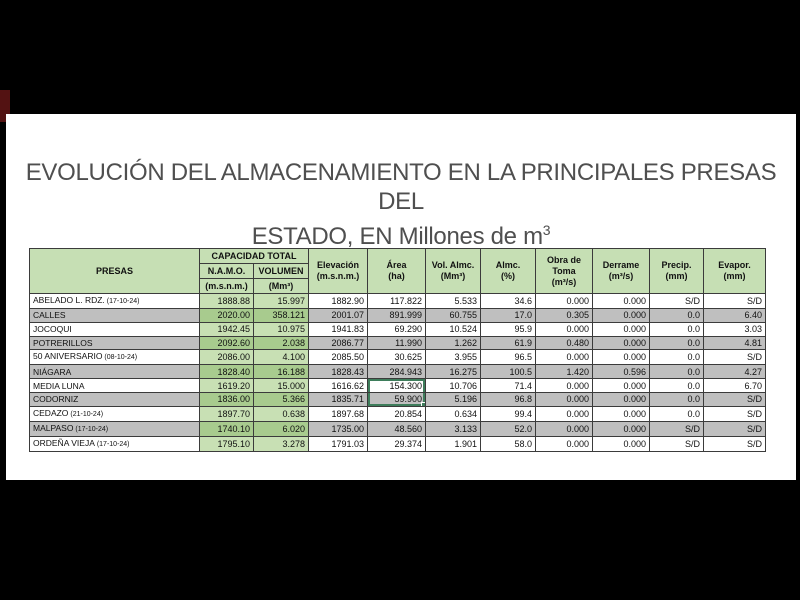 This screenshot has width=800, height=600. What do you see at coordinates (676, 271) in the screenshot?
I see `header-precip: Precip. (mm)` at bounding box center [676, 271].